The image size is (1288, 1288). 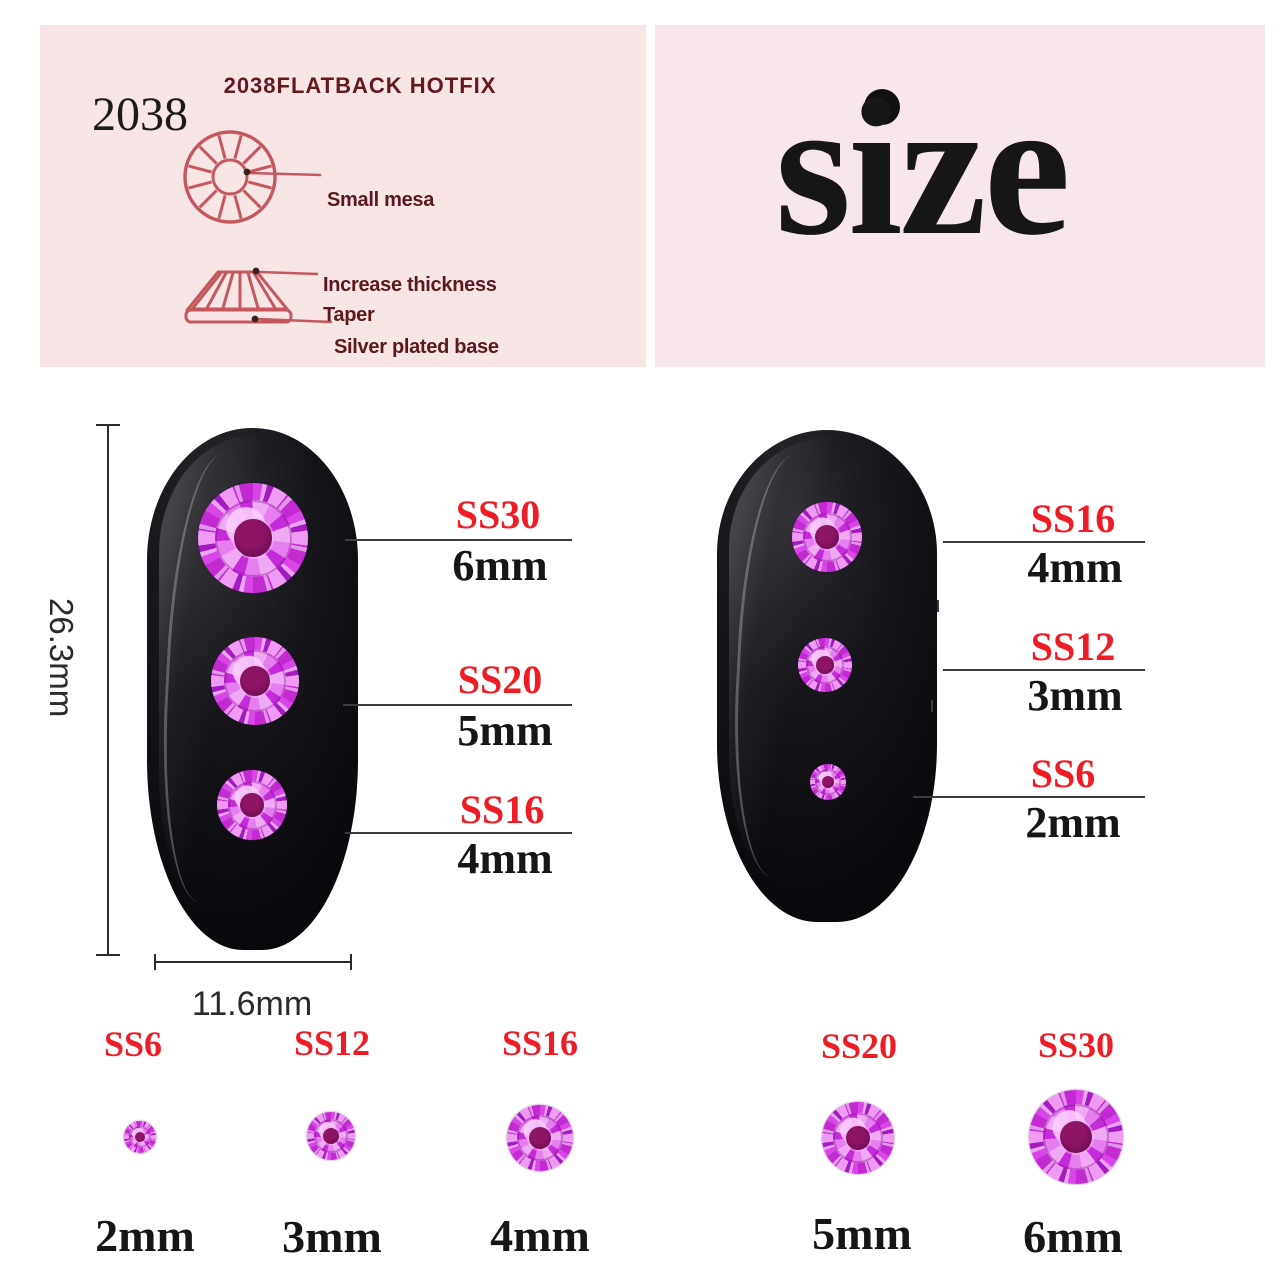 What do you see at coordinates (828, 782) in the screenshot?
I see `rhinestone-ss6` at bounding box center [828, 782].